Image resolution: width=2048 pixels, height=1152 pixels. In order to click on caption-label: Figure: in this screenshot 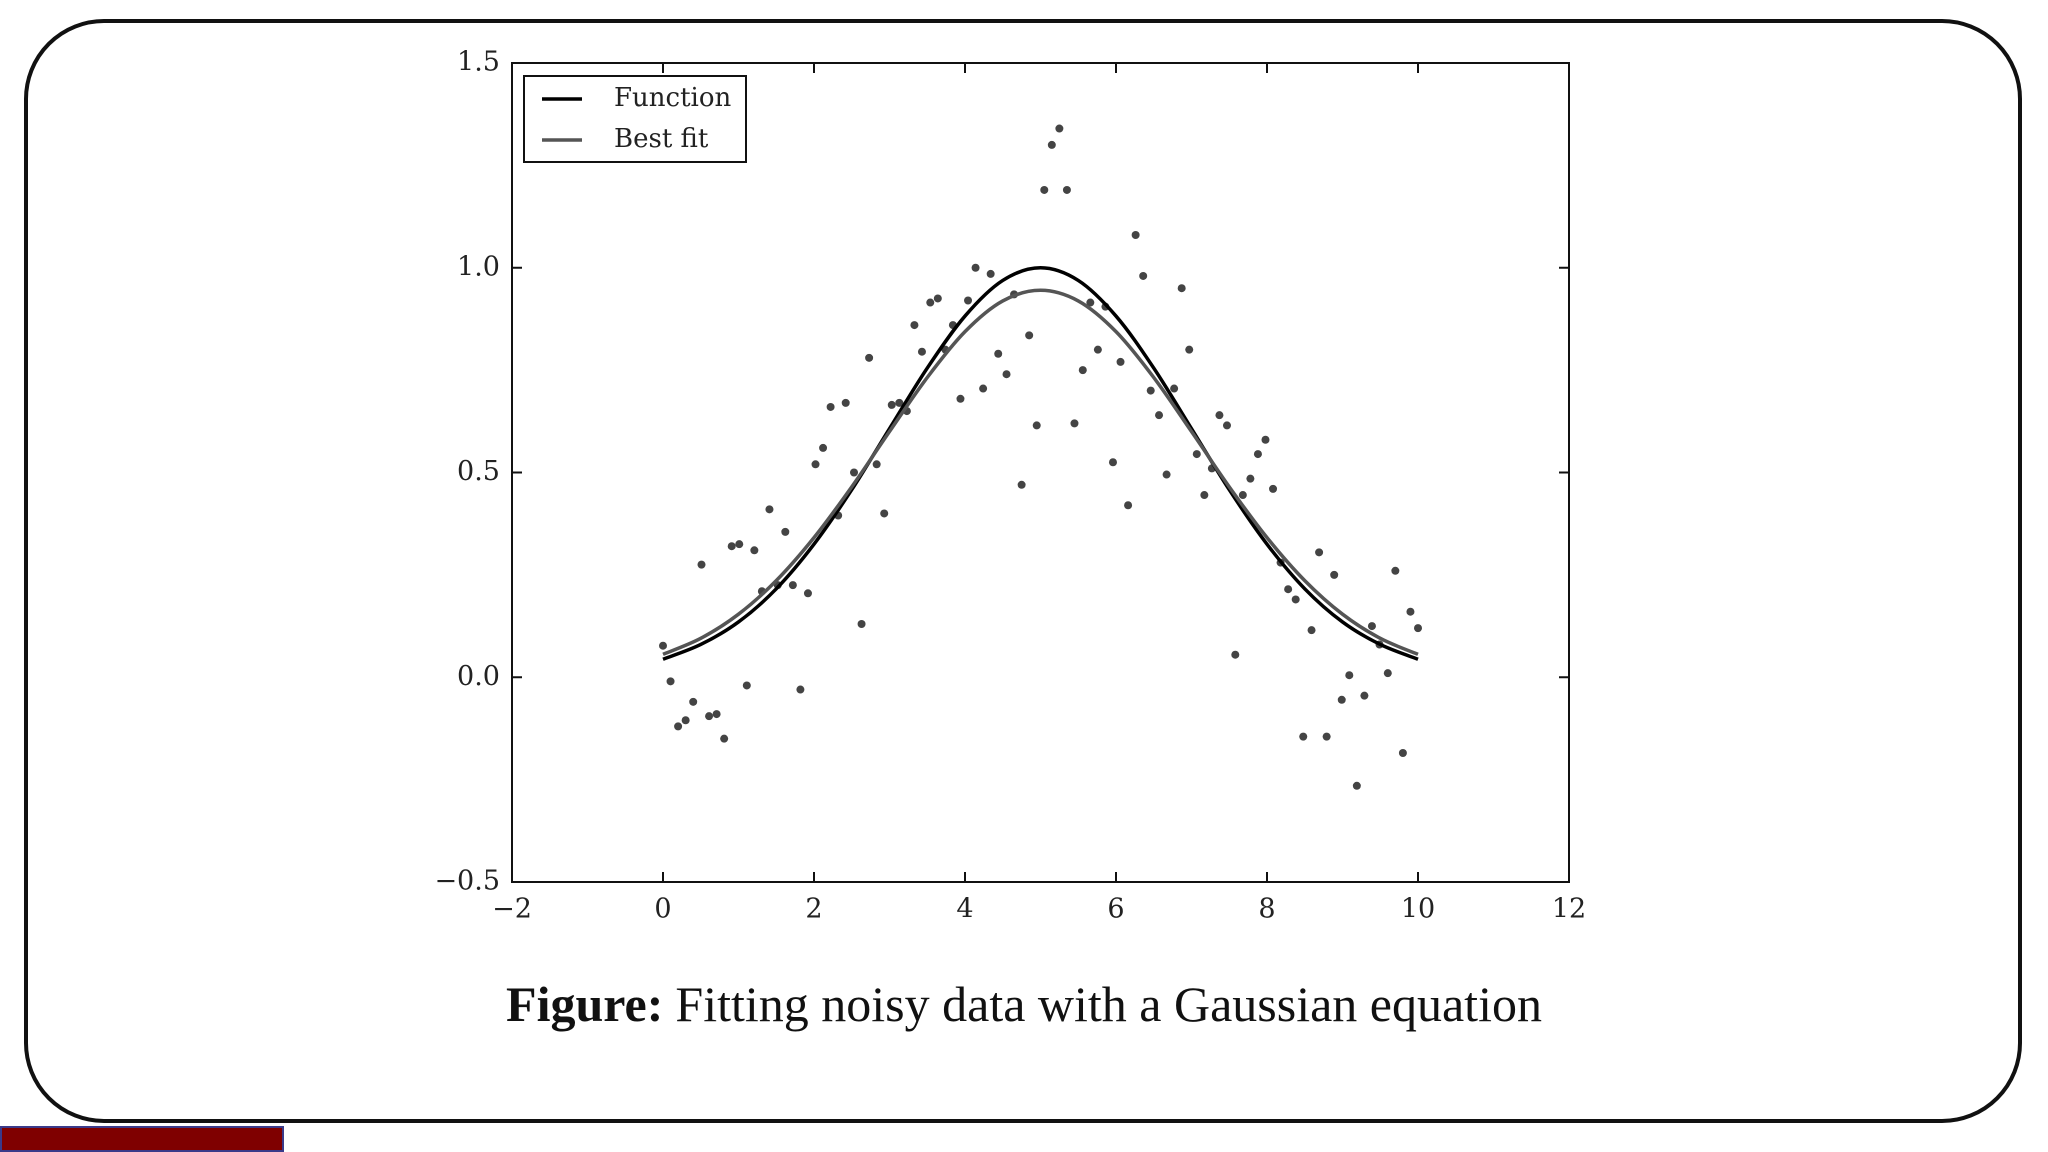, I will do `click(584, 1004)`.